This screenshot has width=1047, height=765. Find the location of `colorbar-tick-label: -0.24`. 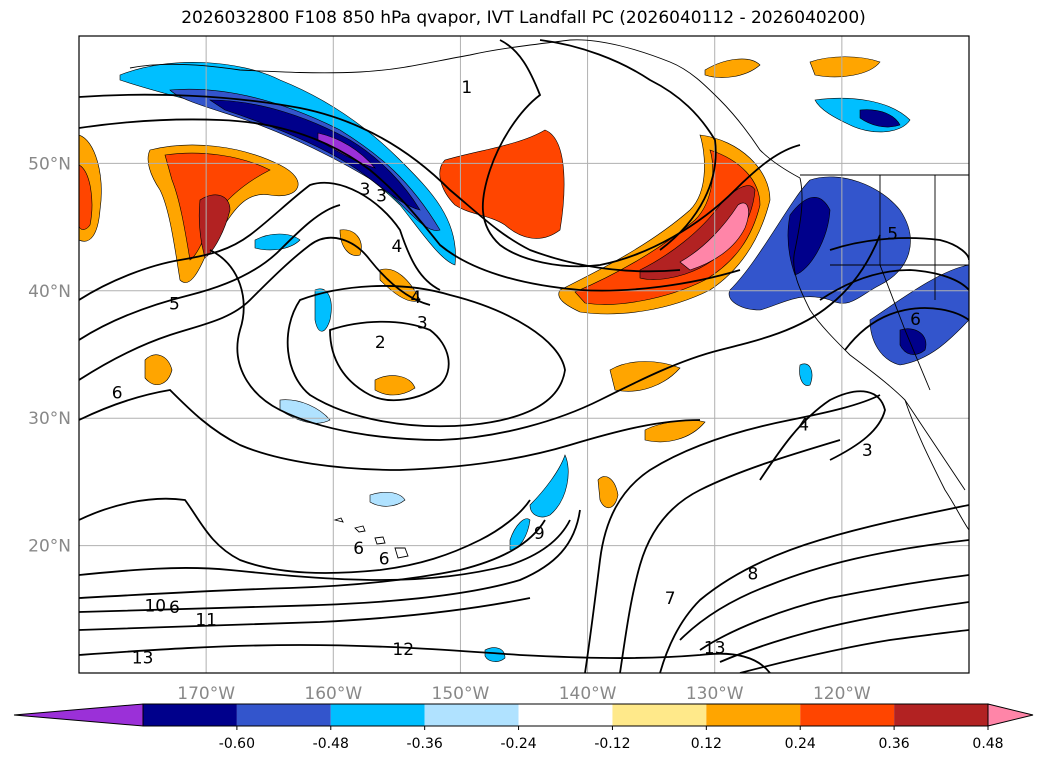

colorbar-tick-label: -0.24 is located at coordinates (518, 744).